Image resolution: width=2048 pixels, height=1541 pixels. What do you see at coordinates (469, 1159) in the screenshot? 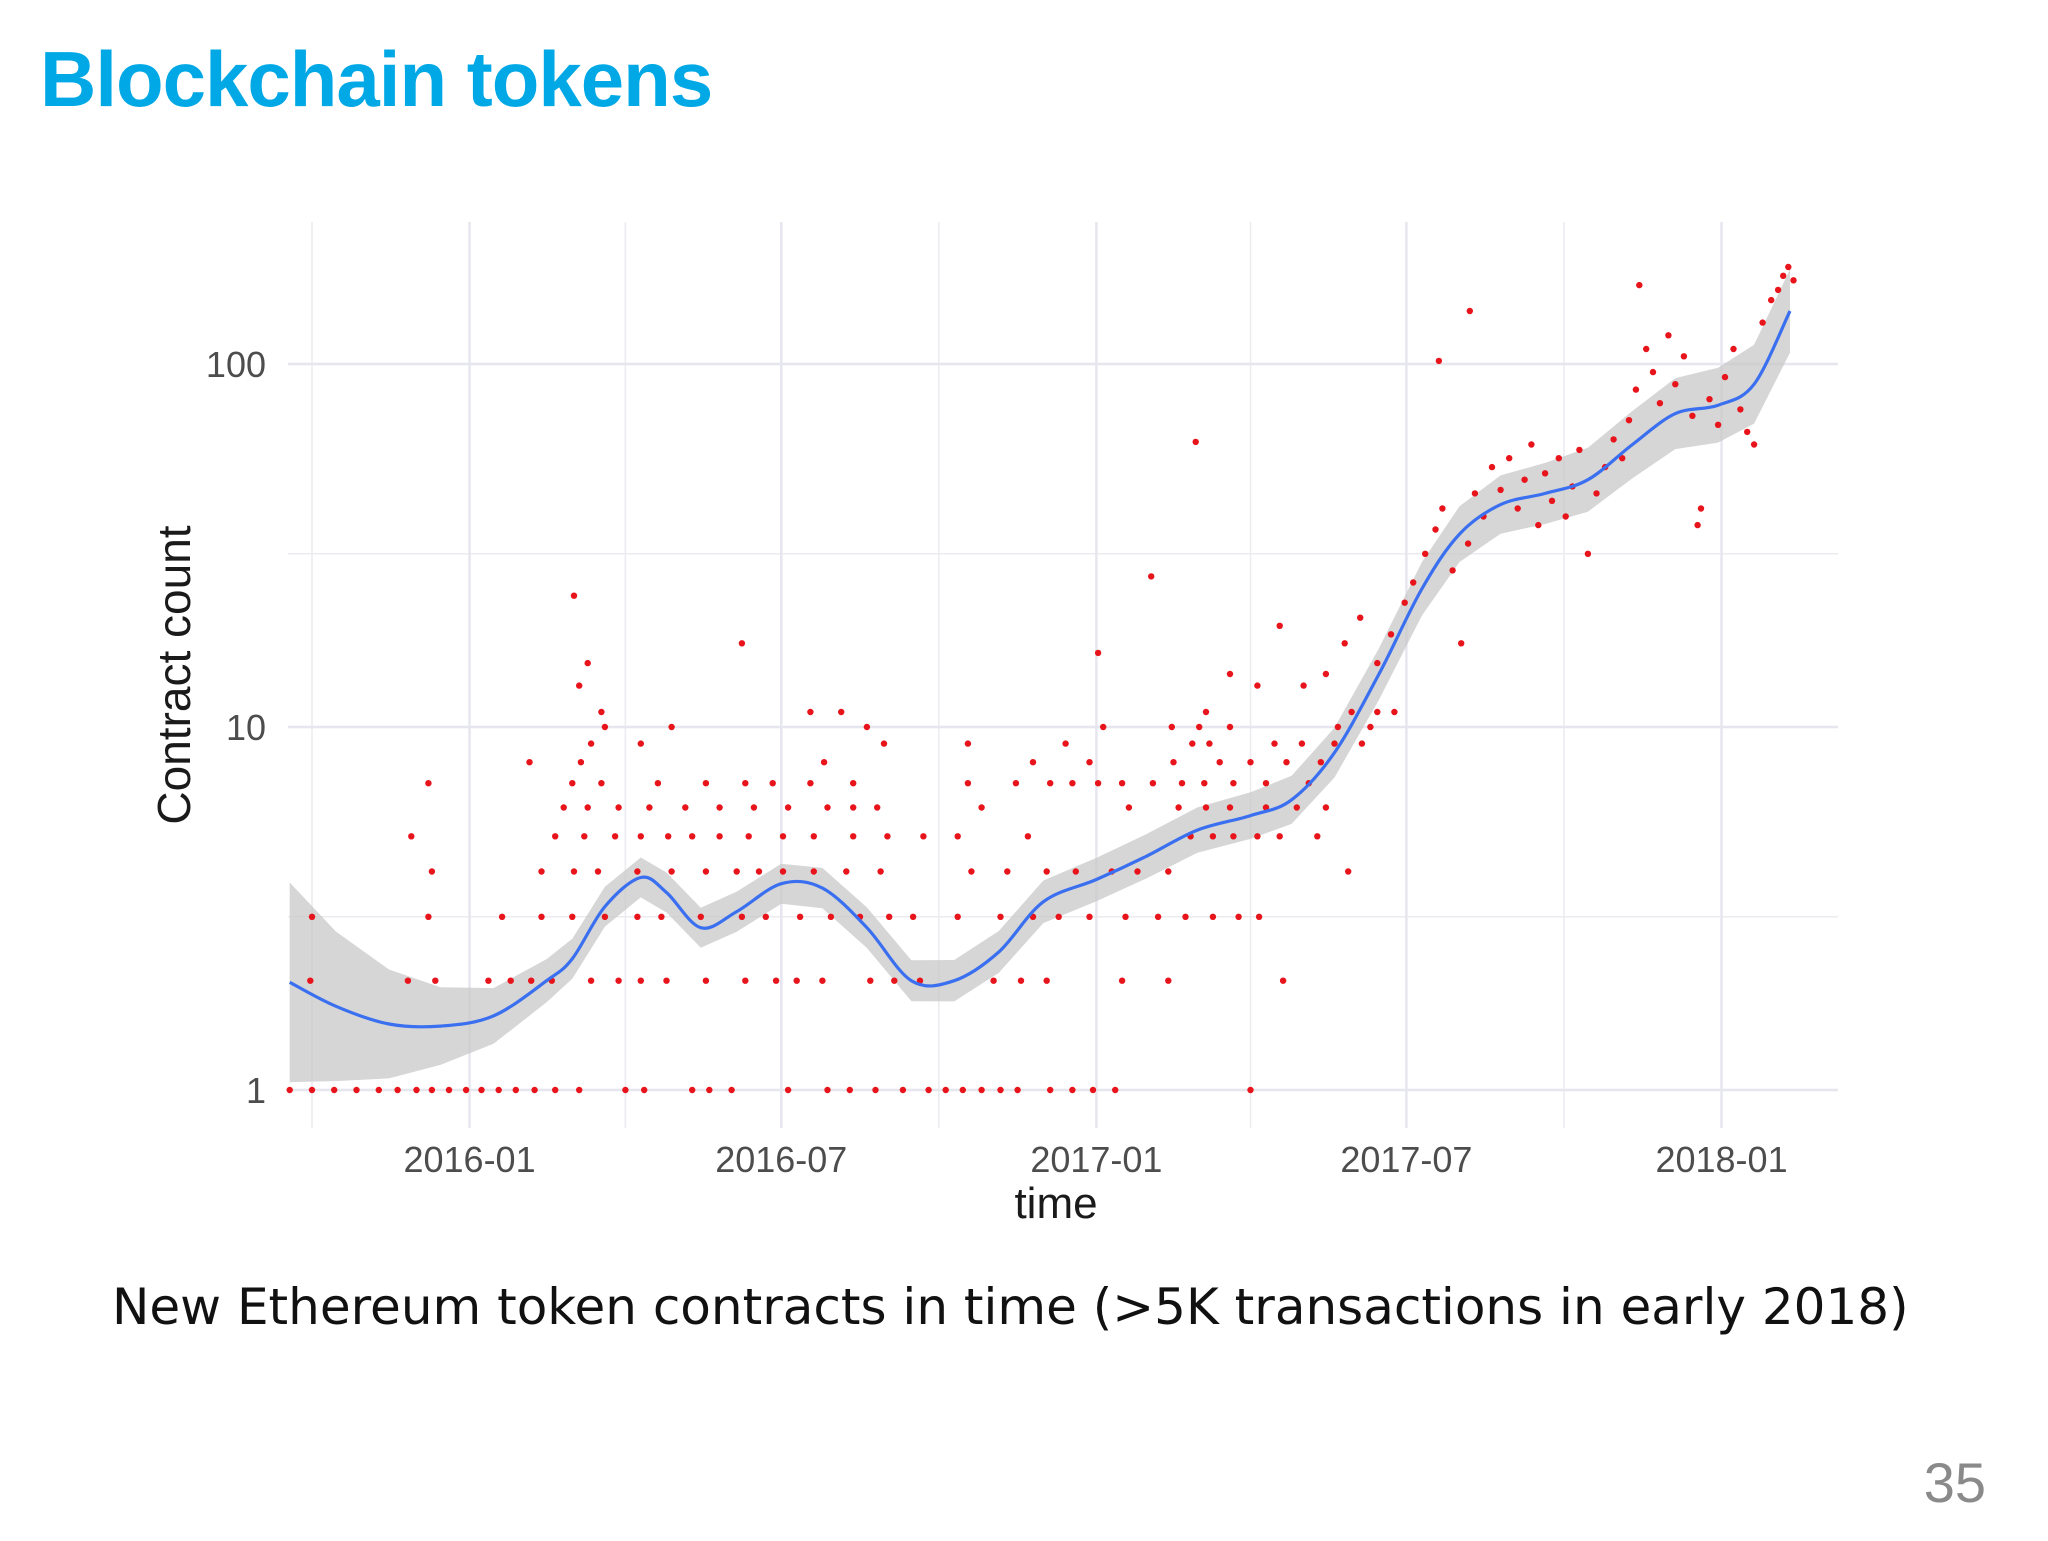
I see `x-tick-label: 2016-01` at bounding box center [469, 1159].